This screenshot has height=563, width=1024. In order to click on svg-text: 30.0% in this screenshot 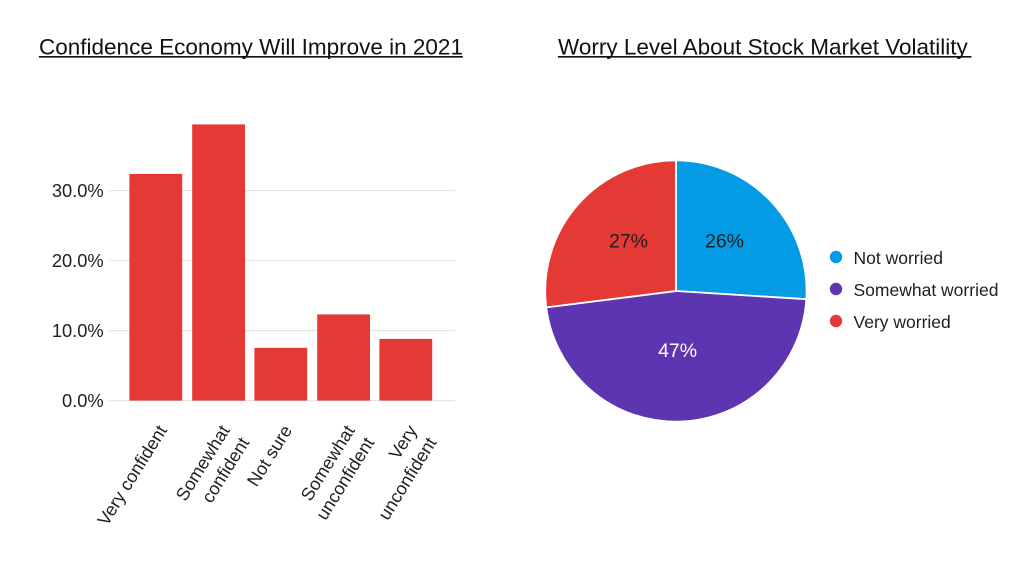, I will do `click(78, 190)`.